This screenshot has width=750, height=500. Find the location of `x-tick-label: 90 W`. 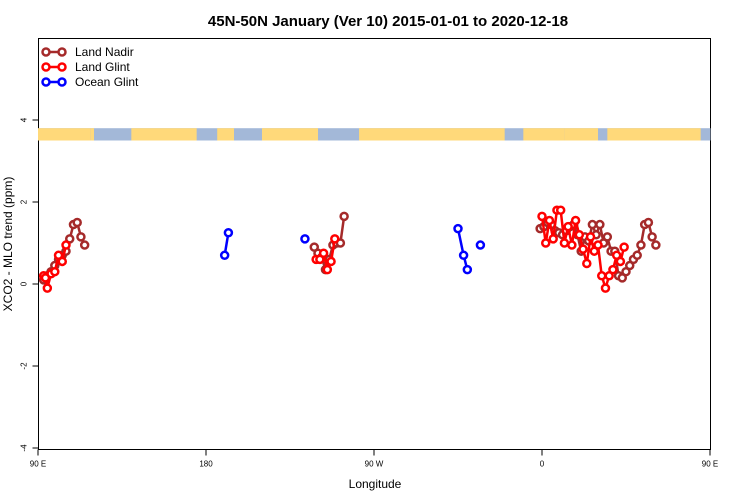

x-tick-label: 90 W is located at coordinates (374, 464).